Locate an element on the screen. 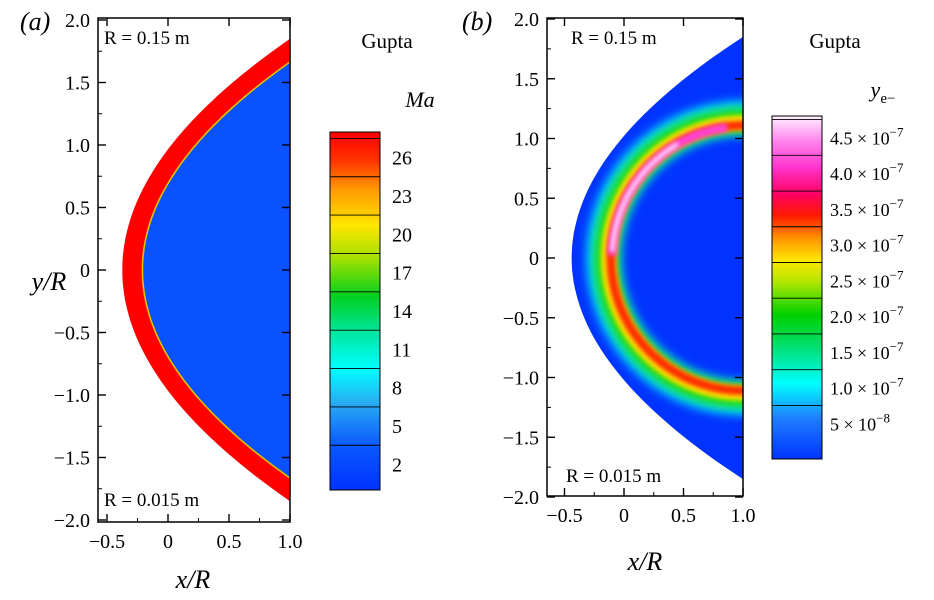 The height and width of the screenshot is (600, 934). panel-b-method-label: Gupta is located at coordinates (835, 41).